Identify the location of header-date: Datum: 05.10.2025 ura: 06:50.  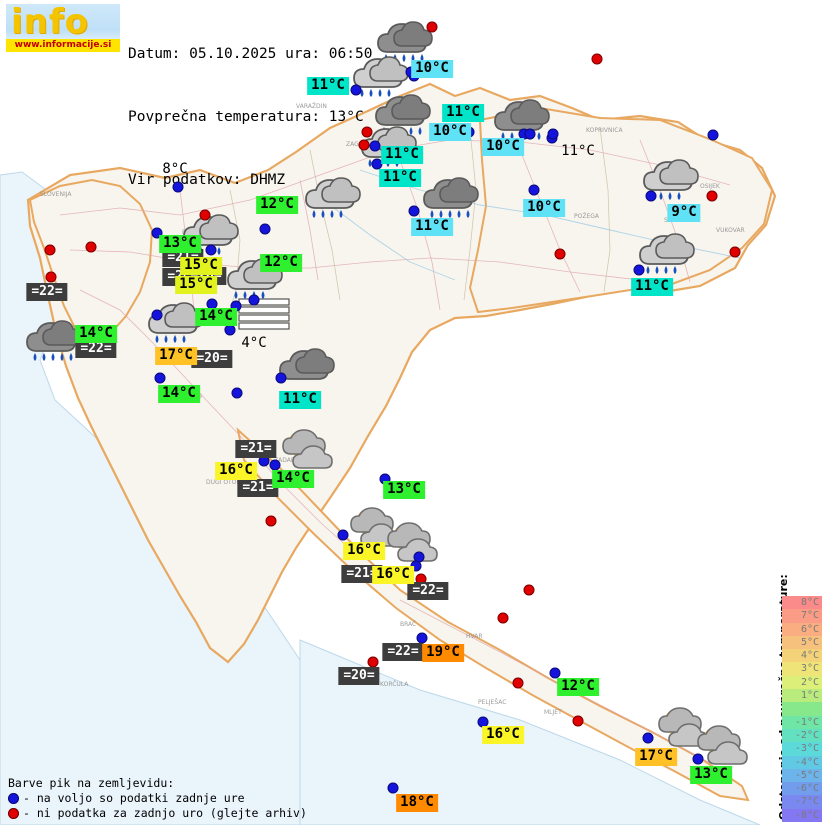
(250, 54).